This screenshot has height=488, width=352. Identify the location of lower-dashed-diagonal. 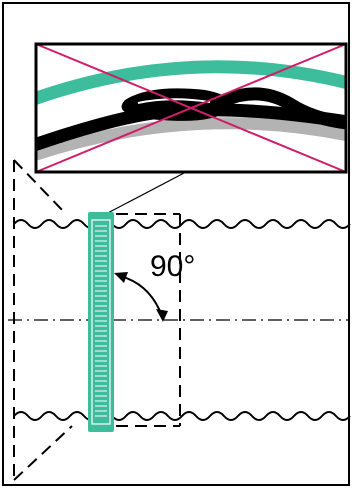
(43, 453).